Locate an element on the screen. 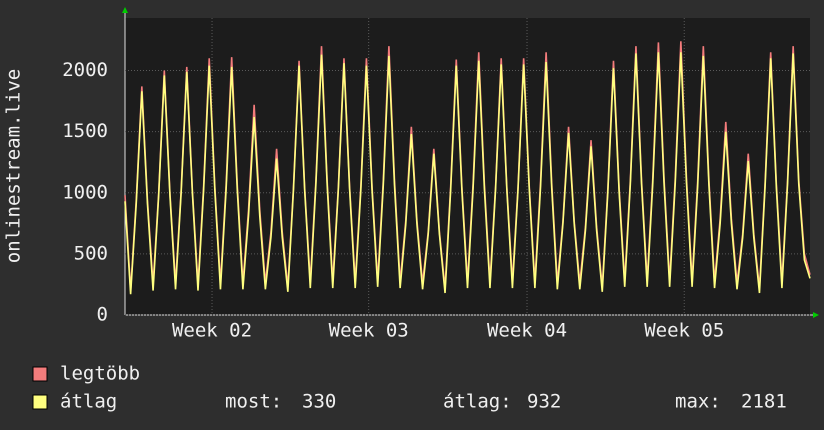 The height and width of the screenshot is (430, 824). stat-value: 330 is located at coordinates (319, 402).